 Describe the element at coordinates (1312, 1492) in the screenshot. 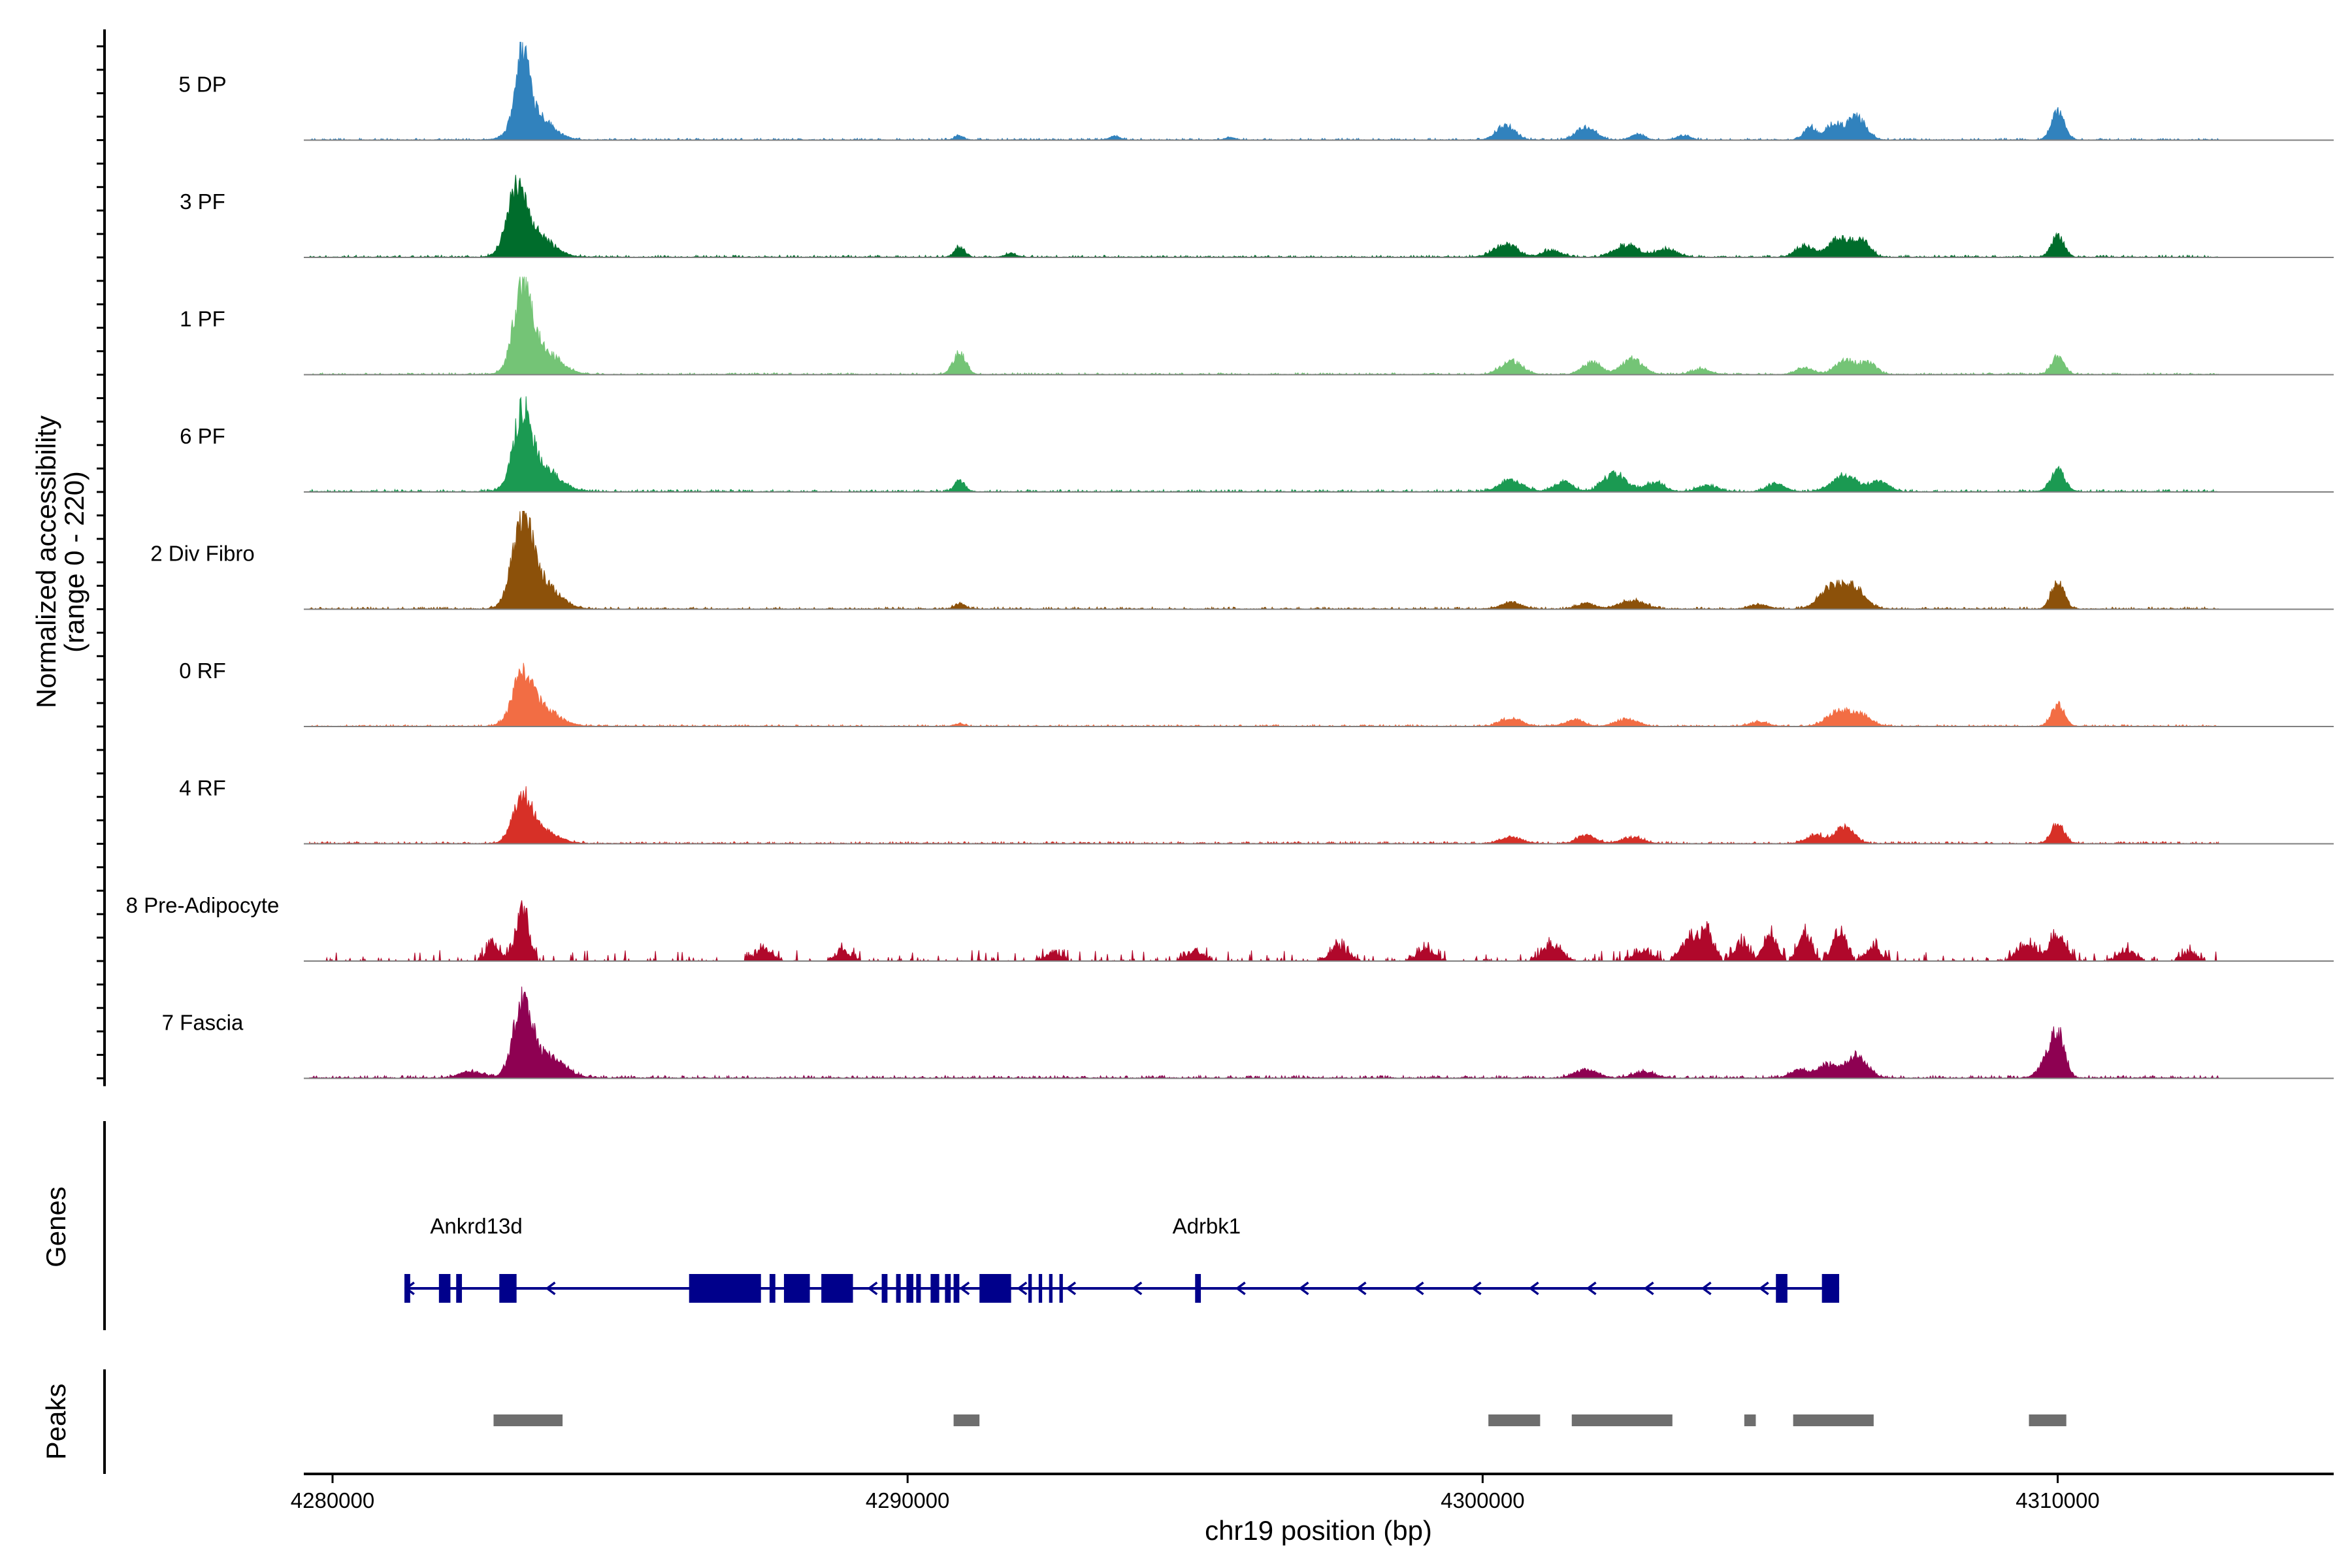

I see `x-axis: 4280000 4290000 4300000 4310000` at that location.